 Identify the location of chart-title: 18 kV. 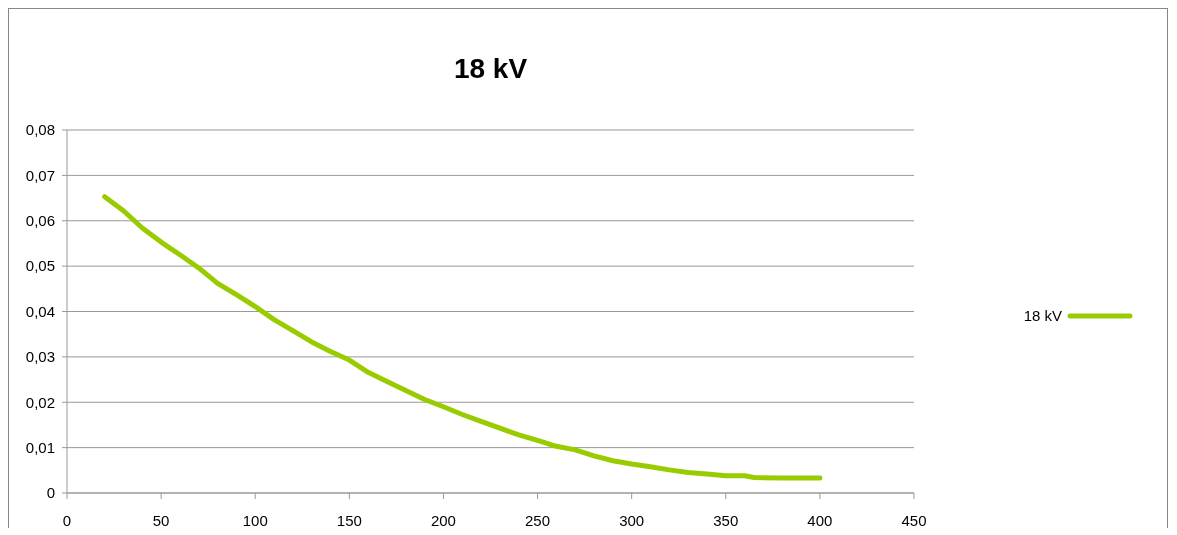
(490, 68).